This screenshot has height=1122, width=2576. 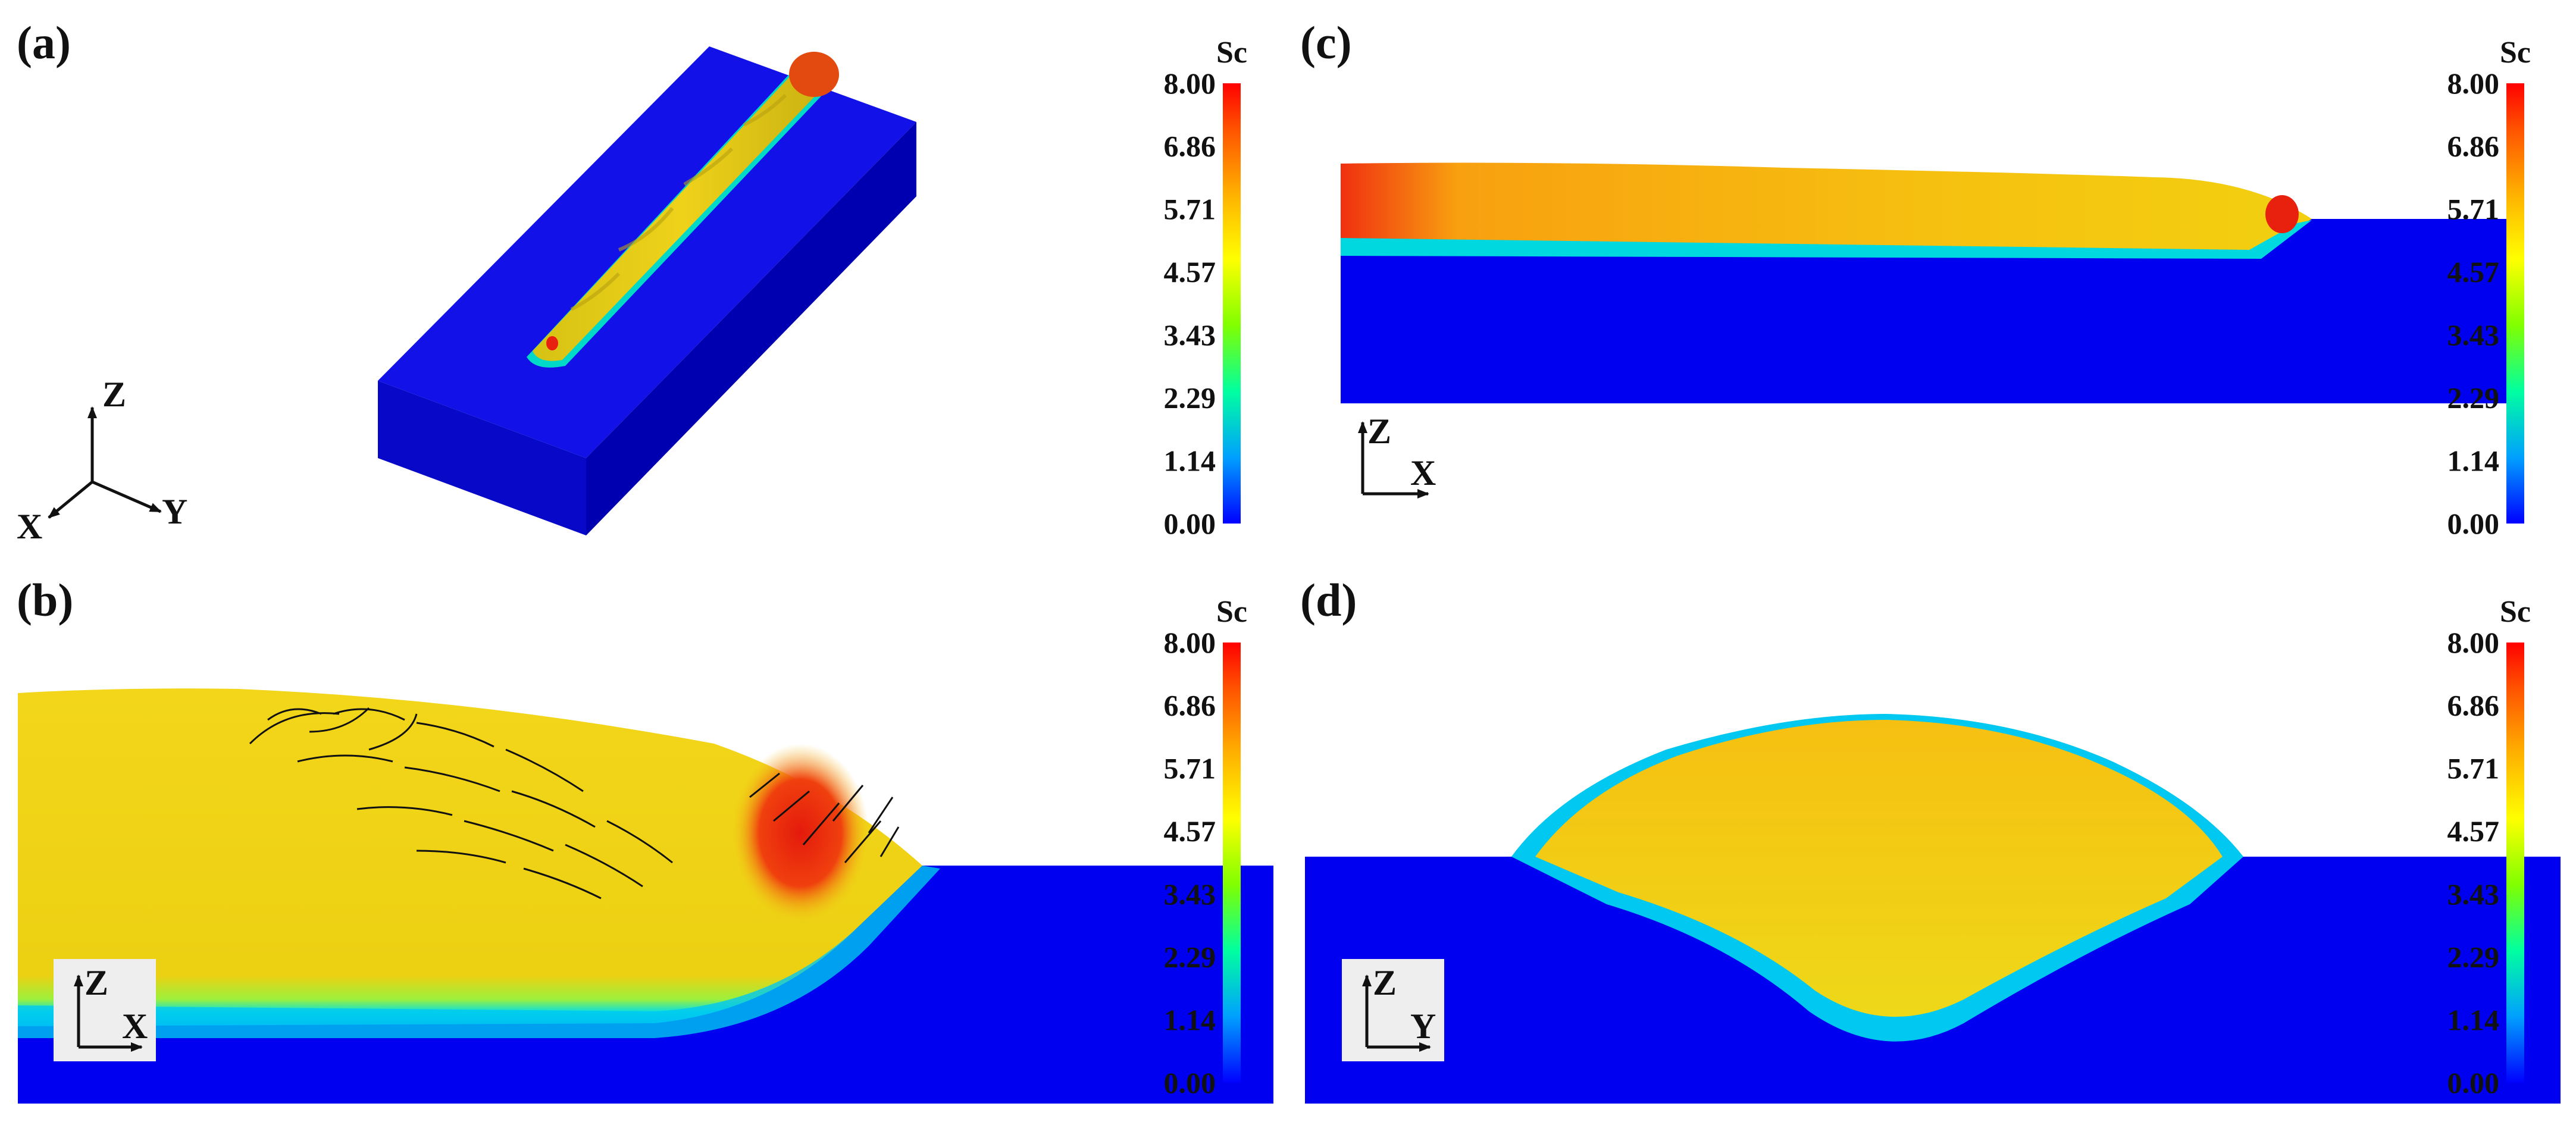 I want to click on colorbar-c: Sc8.00 6.86 5.71 4.57 3.43 2.29 1.14 0.00, so click(x=2489, y=288).